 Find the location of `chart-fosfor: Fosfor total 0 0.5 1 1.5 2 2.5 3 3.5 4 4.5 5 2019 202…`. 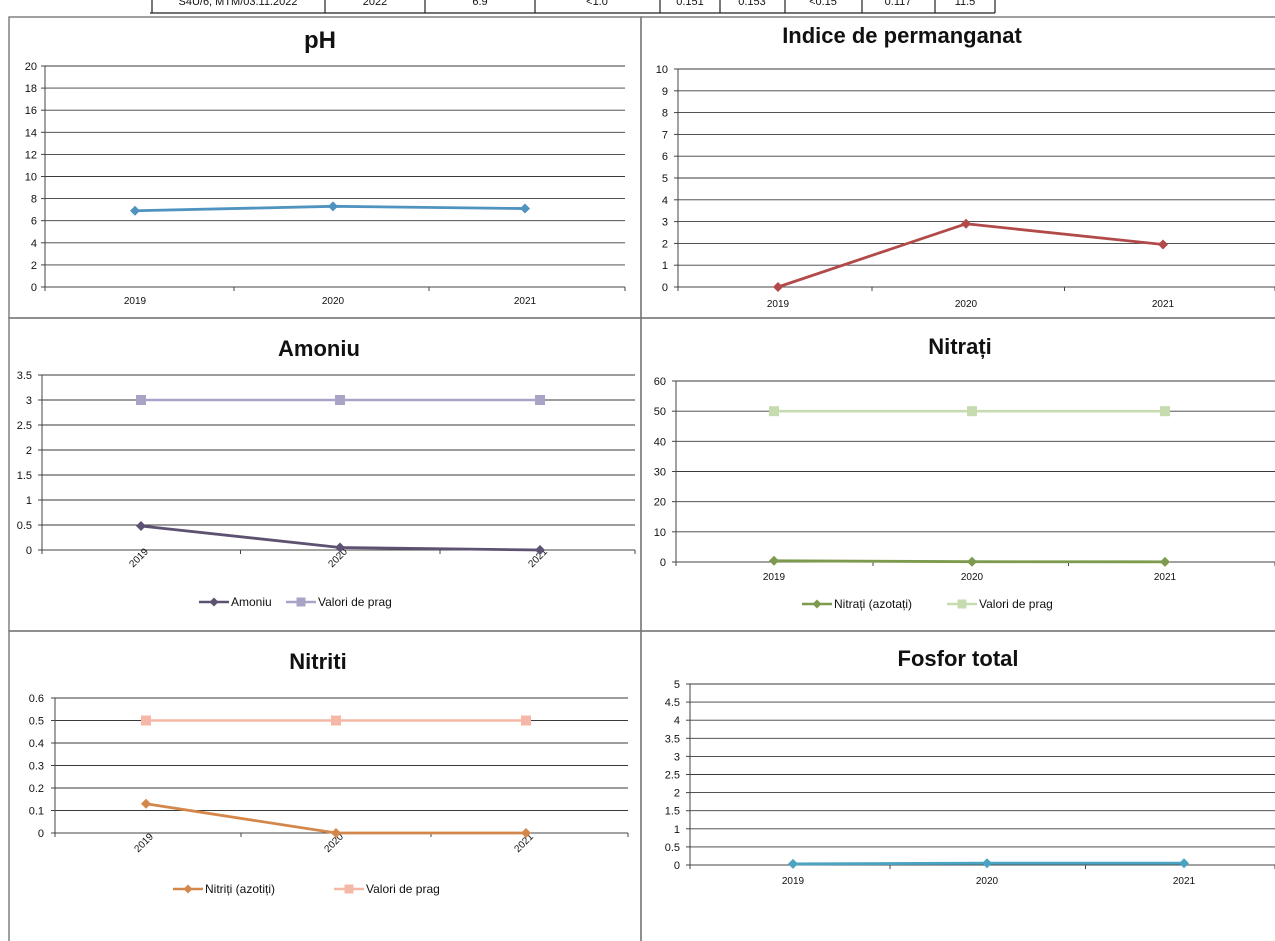

chart-fosfor: Fosfor total 0 0.5 1 1.5 2 2.5 3 3.5 4 4.5 5 2019 202… is located at coordinates (970, 766).